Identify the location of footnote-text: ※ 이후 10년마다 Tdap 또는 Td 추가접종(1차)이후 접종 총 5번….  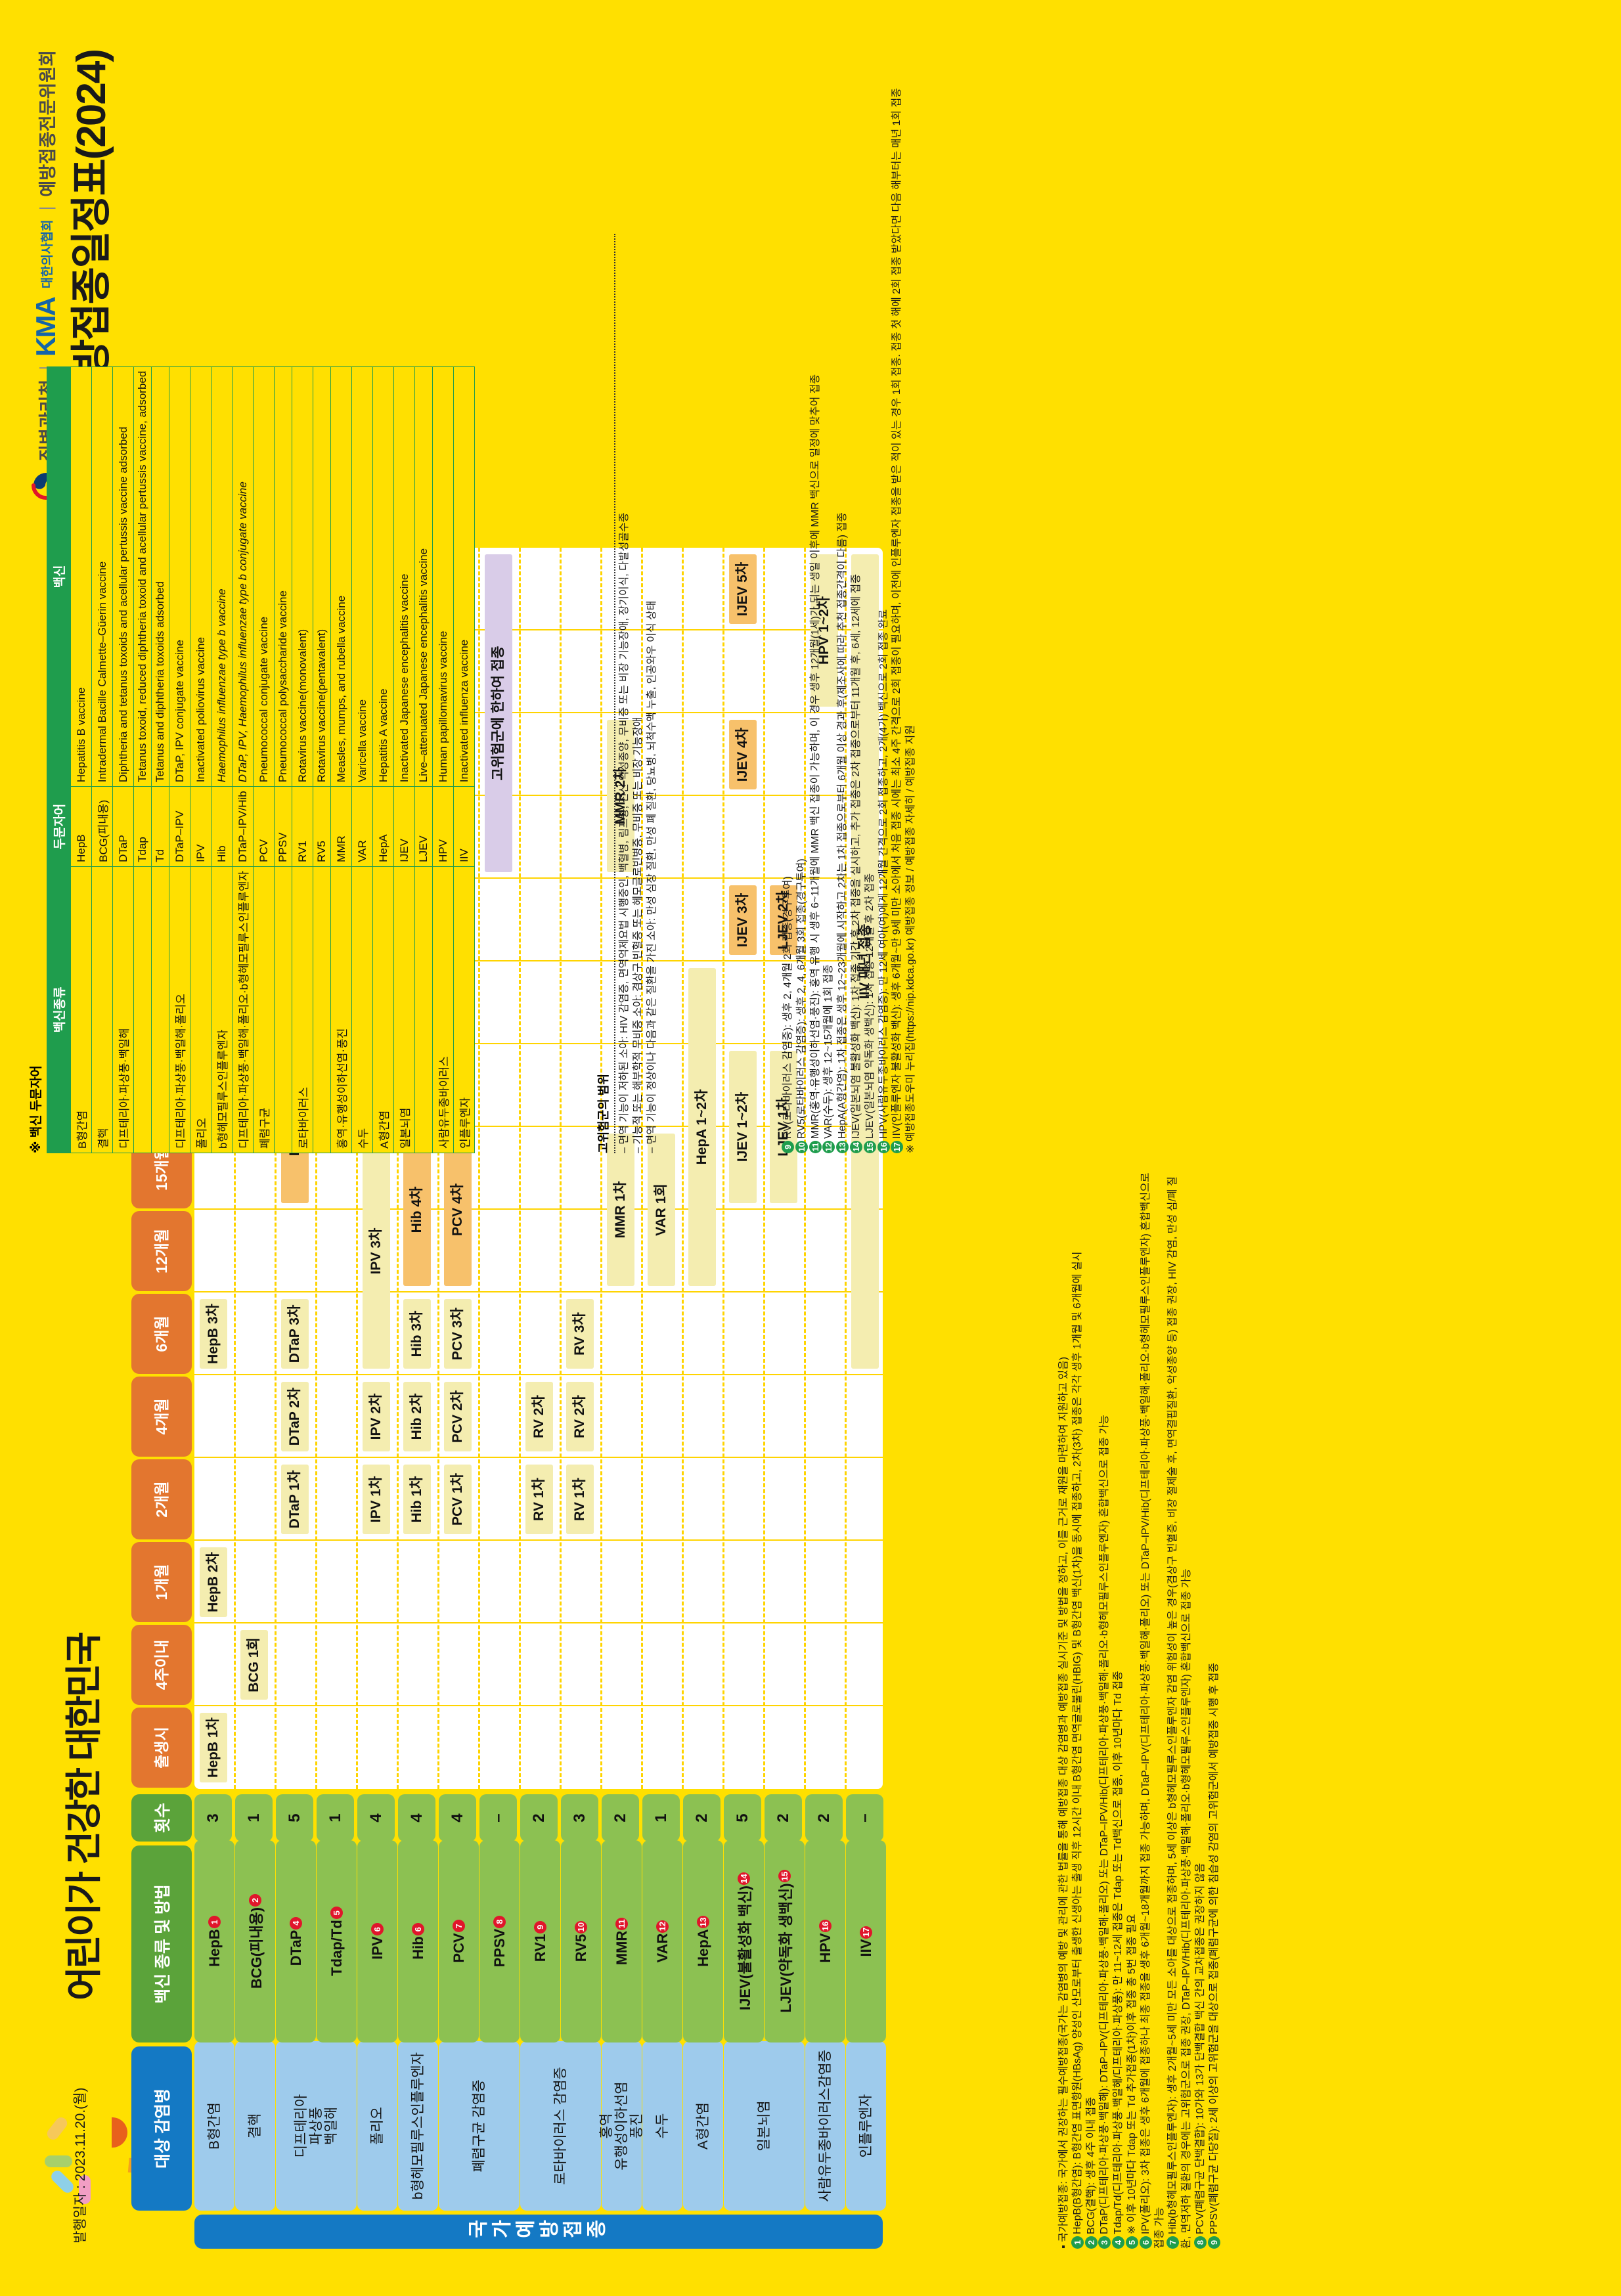
(1132, 2074).